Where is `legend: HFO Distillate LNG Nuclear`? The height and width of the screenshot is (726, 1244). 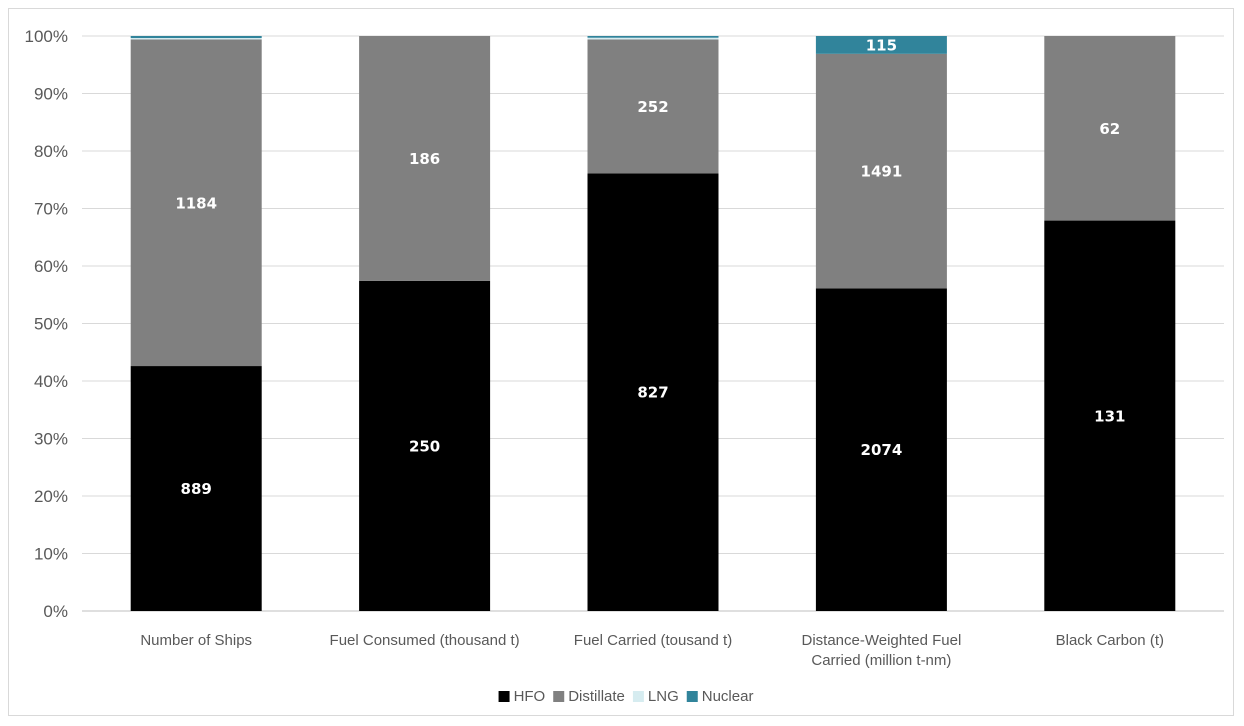 legend: HFO Distillate LNG Nuclear is located at coordinates (626, 696).